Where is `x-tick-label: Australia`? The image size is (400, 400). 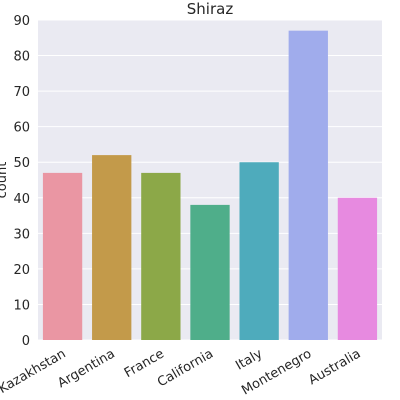
x-tick-label: Australia is located at coordinates (334, 367).